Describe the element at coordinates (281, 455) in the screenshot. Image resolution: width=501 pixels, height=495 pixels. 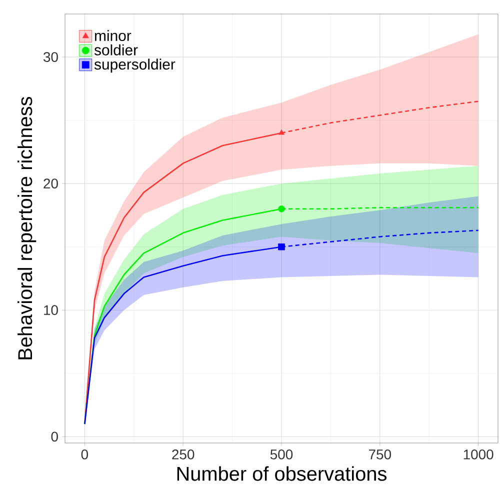
I see `x-tick-label: 500` at that location.